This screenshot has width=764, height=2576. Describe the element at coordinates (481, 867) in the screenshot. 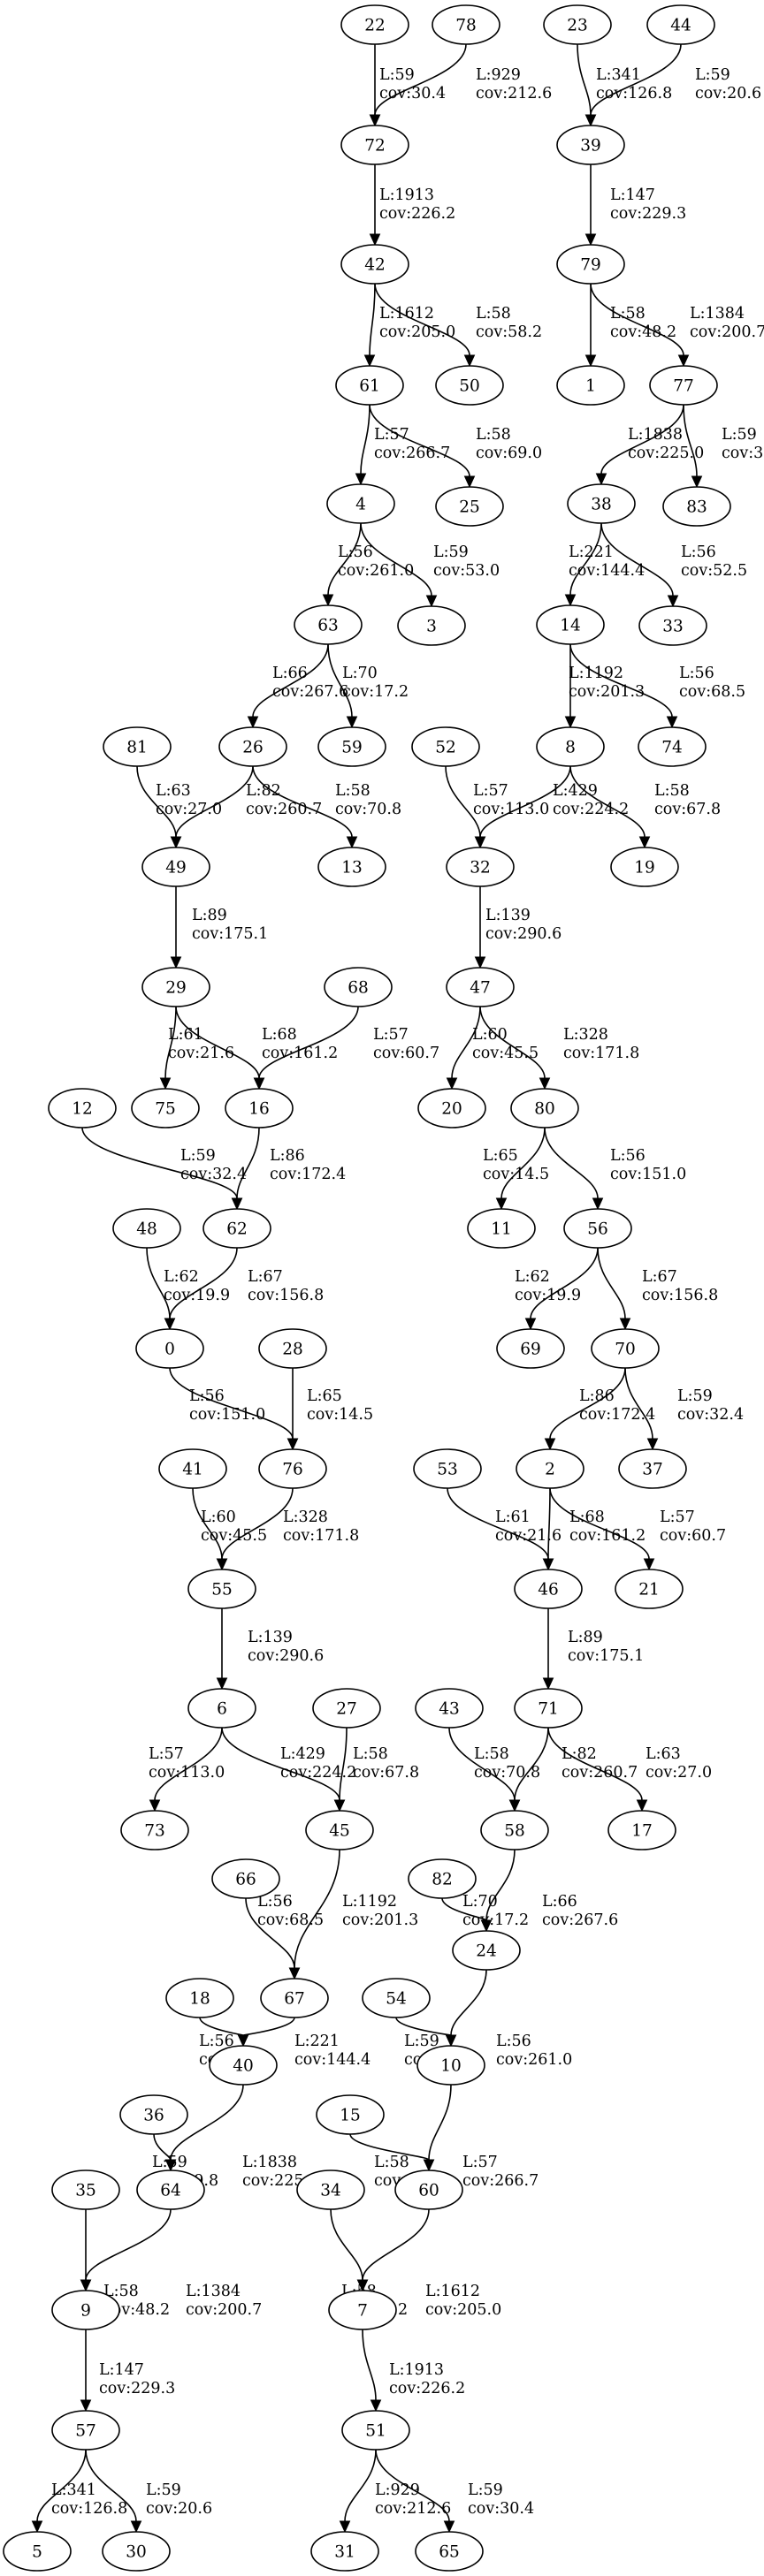

I see `node-32: 32` at that location.